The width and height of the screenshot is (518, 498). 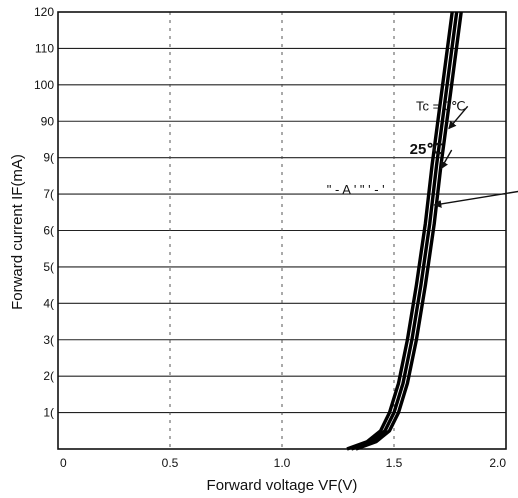 What do you see at coordinates (427, 149) in the screenshot?
I see `annotation-label-1: 25℃` at bounding box center [427, 149].